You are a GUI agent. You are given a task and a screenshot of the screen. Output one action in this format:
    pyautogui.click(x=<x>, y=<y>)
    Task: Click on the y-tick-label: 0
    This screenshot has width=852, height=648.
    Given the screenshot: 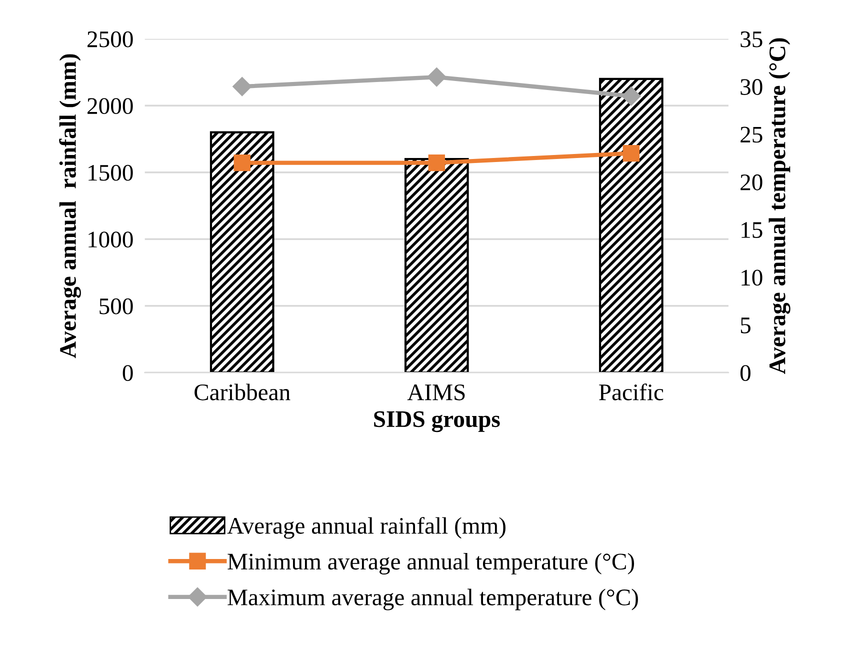 What is the action you would take?
    pyautogui.click(x=127, y=373)
    